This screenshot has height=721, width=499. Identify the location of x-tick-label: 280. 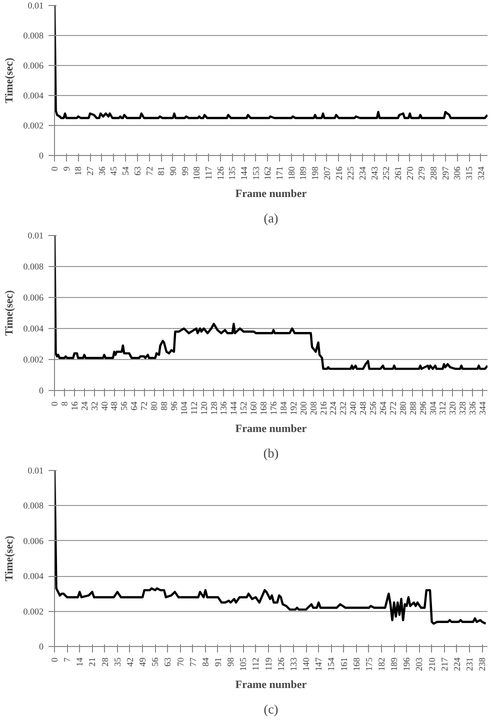
(403, 408).